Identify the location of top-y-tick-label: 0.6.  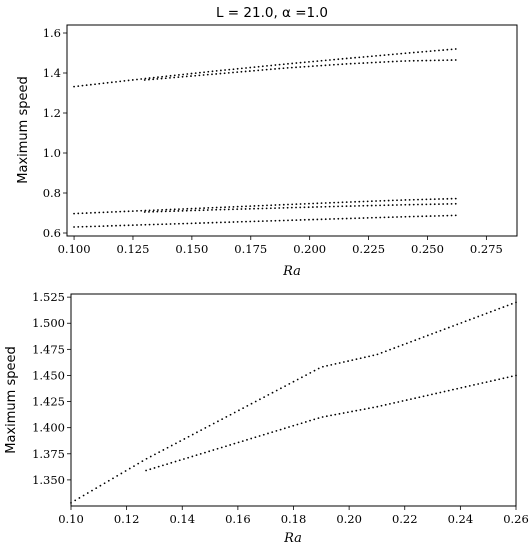
(52, 233).